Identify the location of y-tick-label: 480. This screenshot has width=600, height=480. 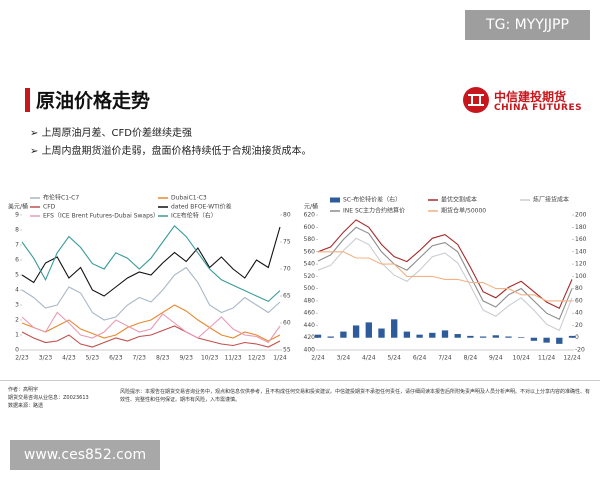
(310, 300).